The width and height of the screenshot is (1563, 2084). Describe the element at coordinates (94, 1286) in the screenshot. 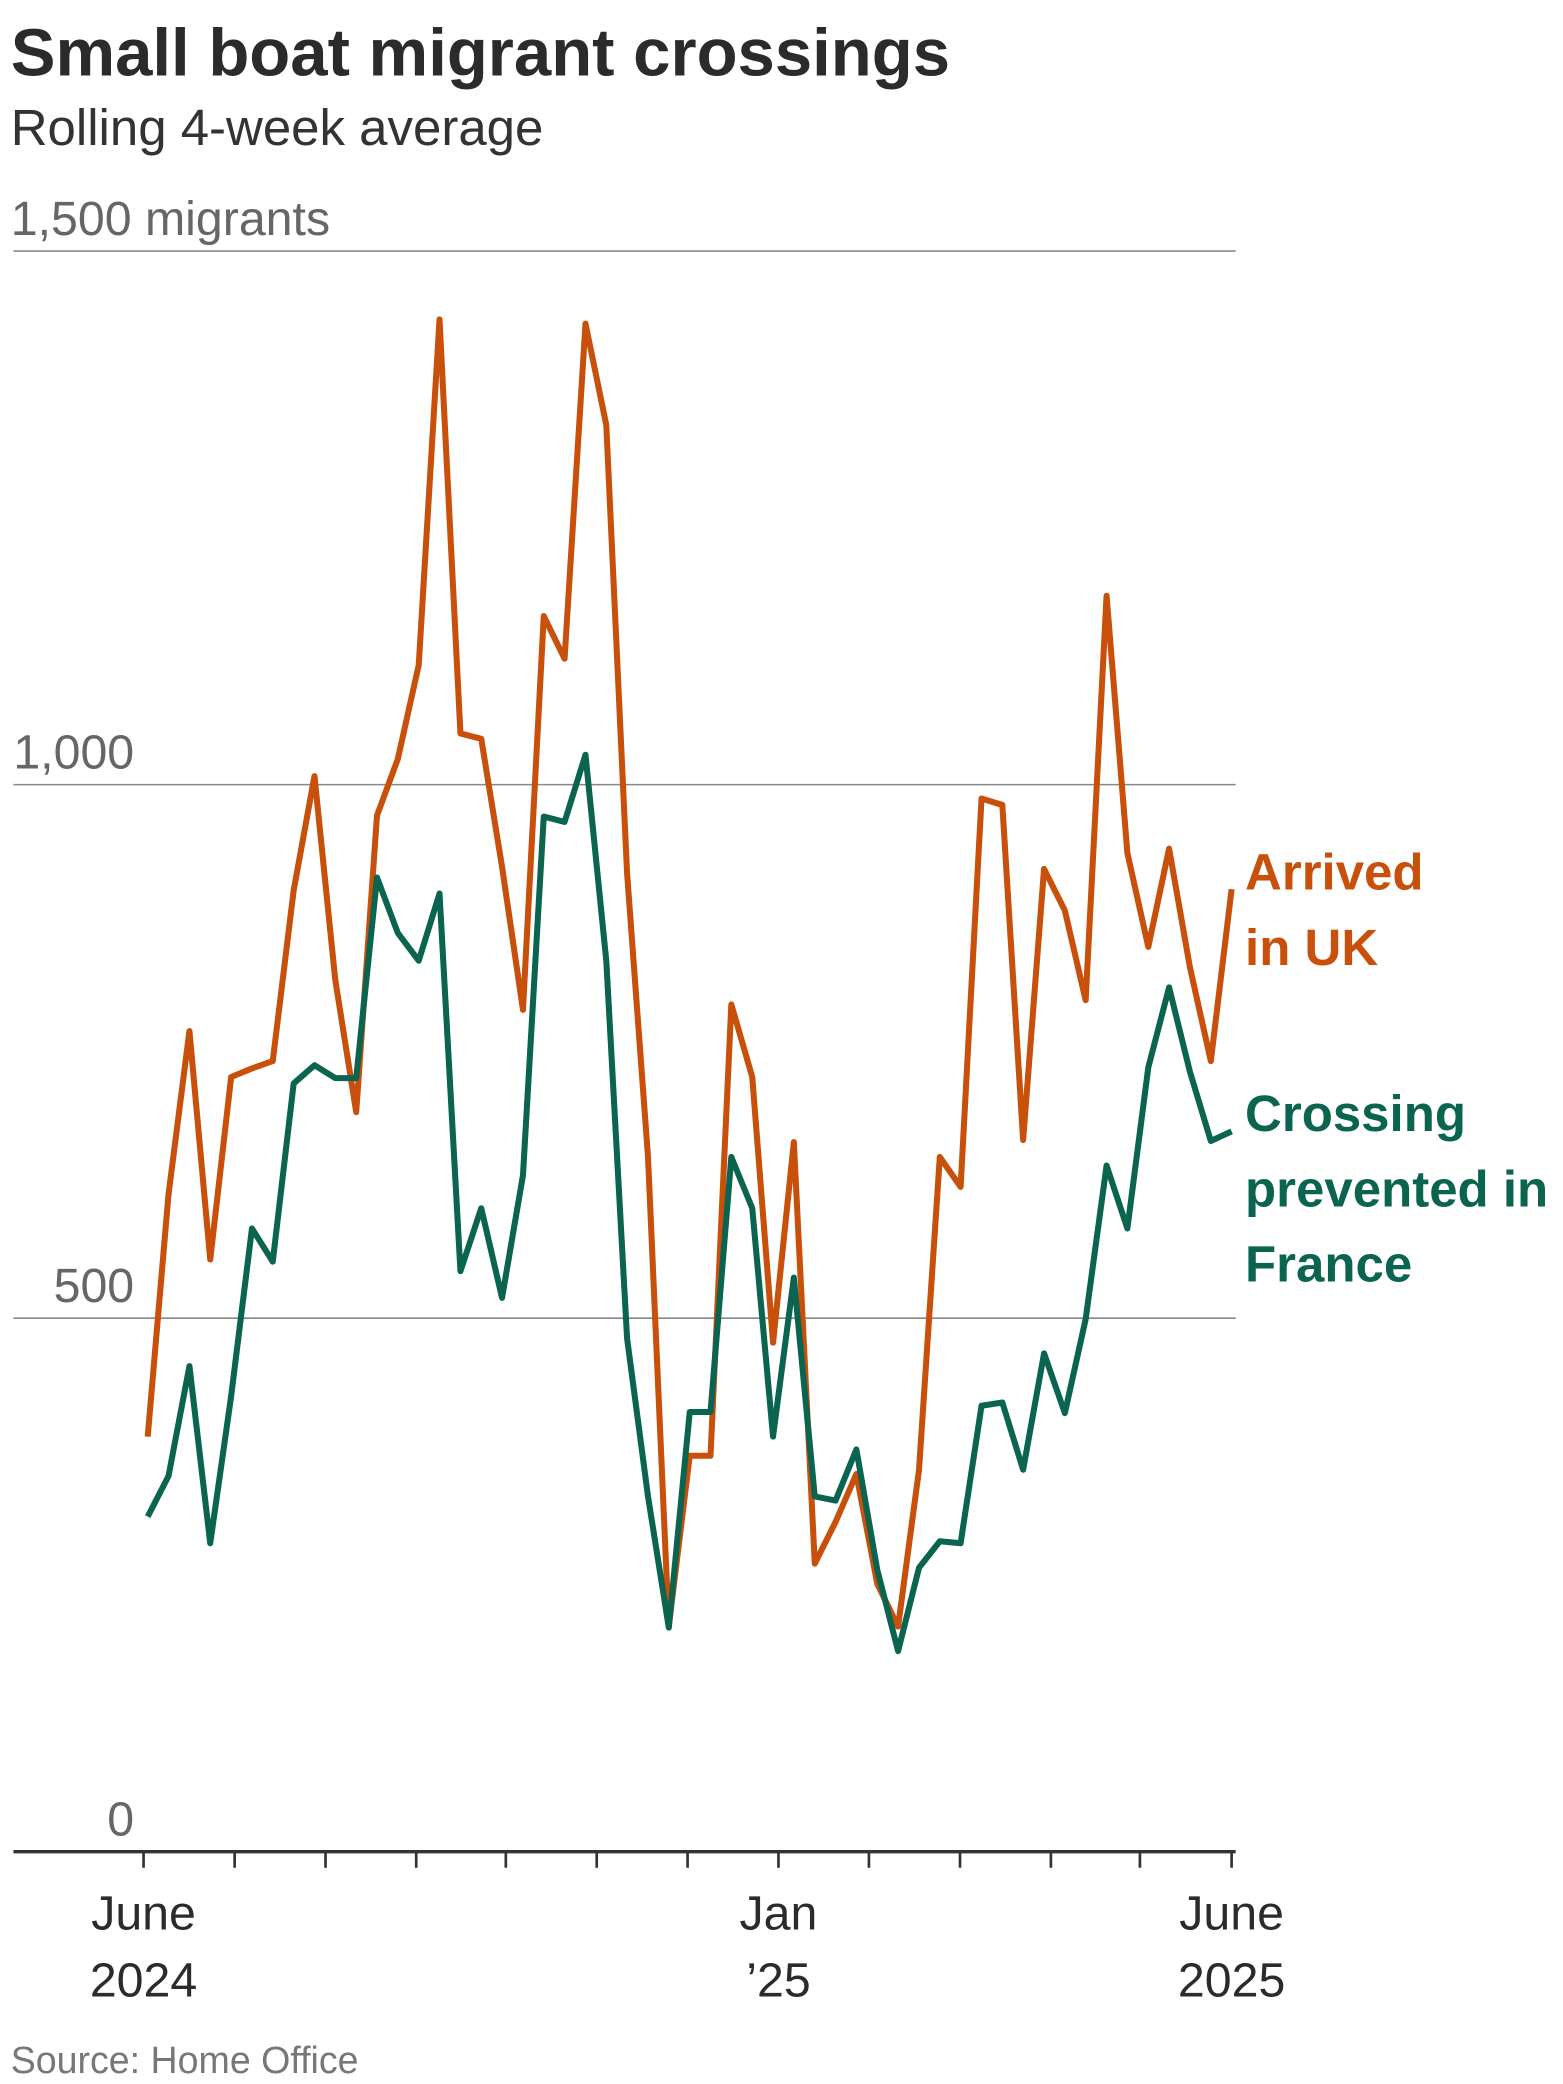

I see `y-tick-label: 500` at that location.